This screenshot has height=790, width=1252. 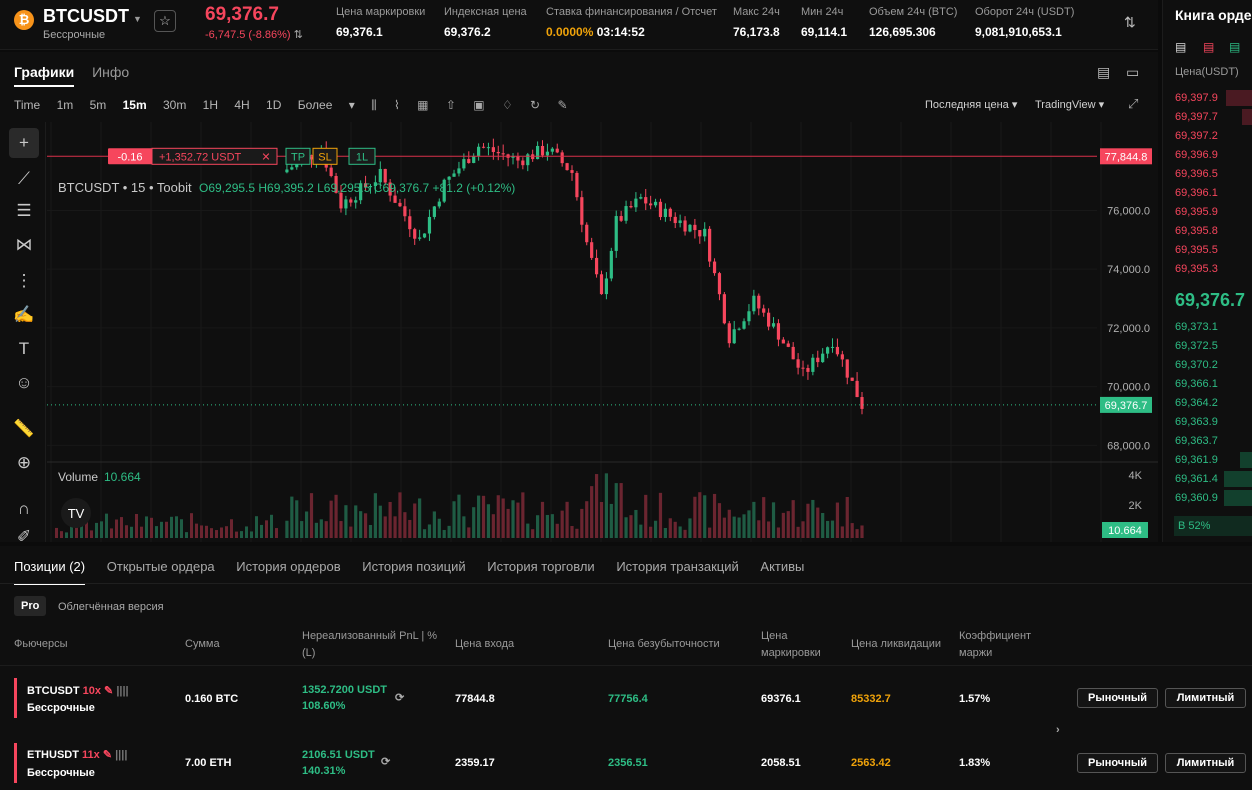 What do you see at coordinates (24, 210) in the screenshot?
I see `horizontal-lines-icon: ☰` at bounding box center [24, 210].